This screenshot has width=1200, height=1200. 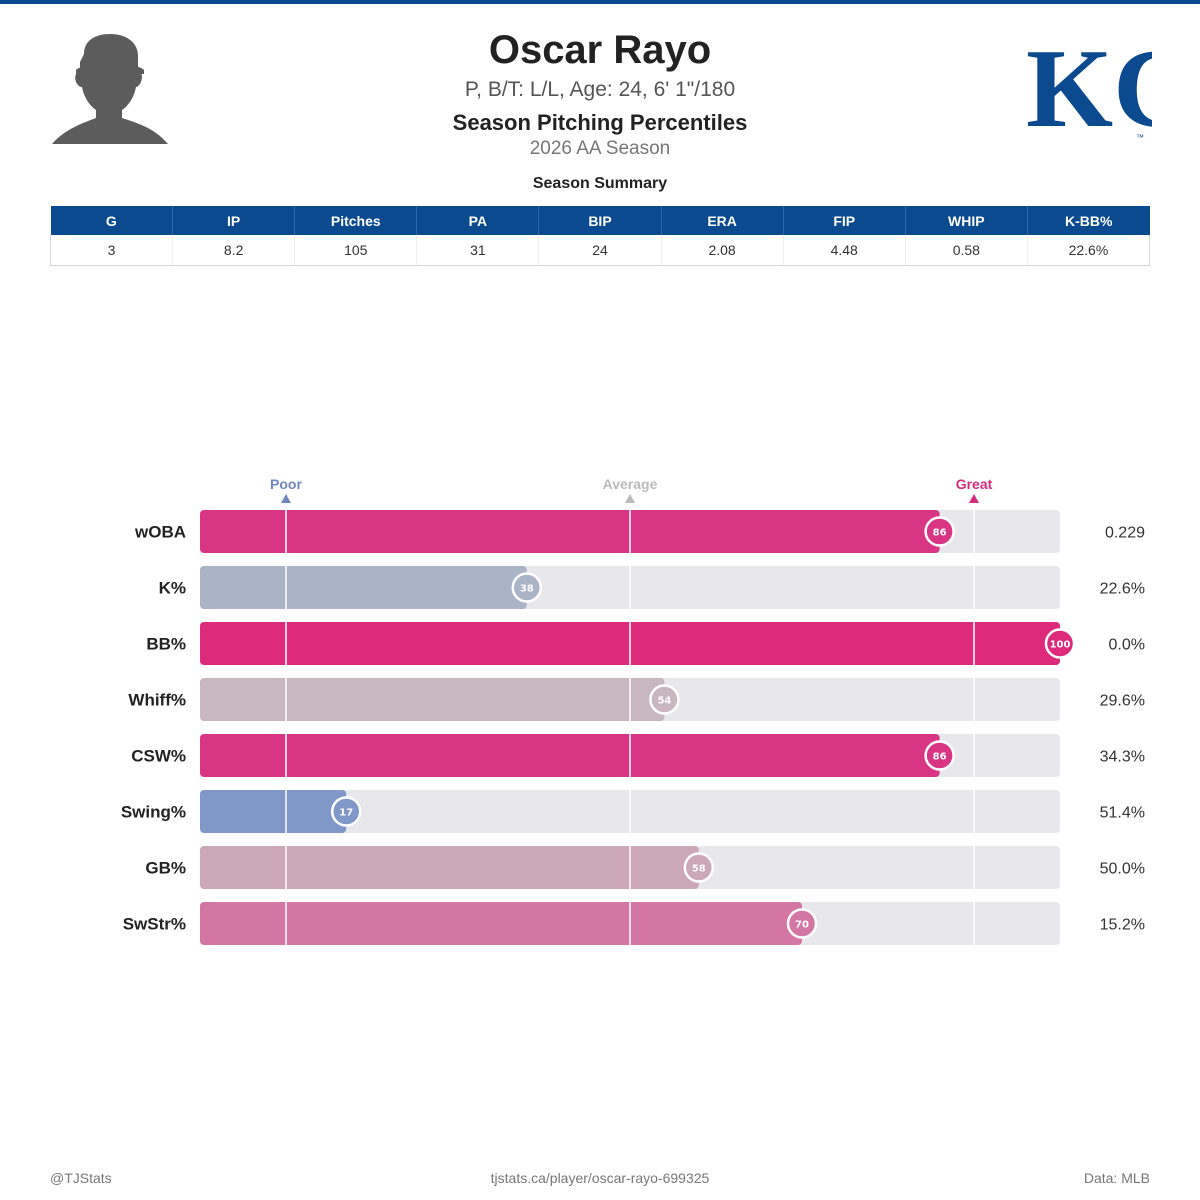 I want to click on percentile-label: 58, so click(x=699, y=869).